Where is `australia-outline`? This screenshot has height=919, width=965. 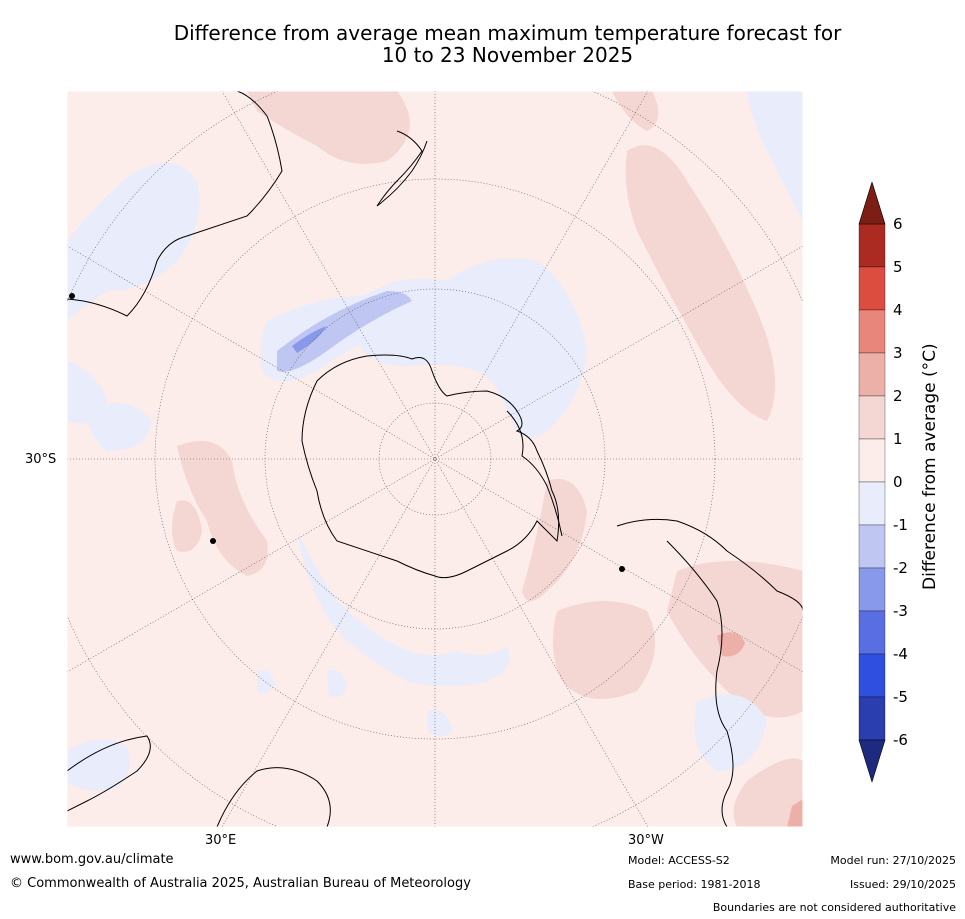
australia-outline is located at coordinates (175, 204).